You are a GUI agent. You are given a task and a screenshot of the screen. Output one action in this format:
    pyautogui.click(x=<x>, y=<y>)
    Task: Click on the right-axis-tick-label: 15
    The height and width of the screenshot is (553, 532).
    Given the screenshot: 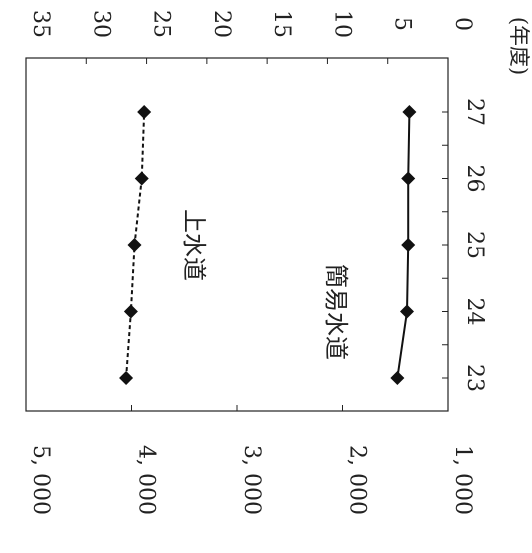 What is the action you would take?
    pyautogui.click(x=281, y=24)
    